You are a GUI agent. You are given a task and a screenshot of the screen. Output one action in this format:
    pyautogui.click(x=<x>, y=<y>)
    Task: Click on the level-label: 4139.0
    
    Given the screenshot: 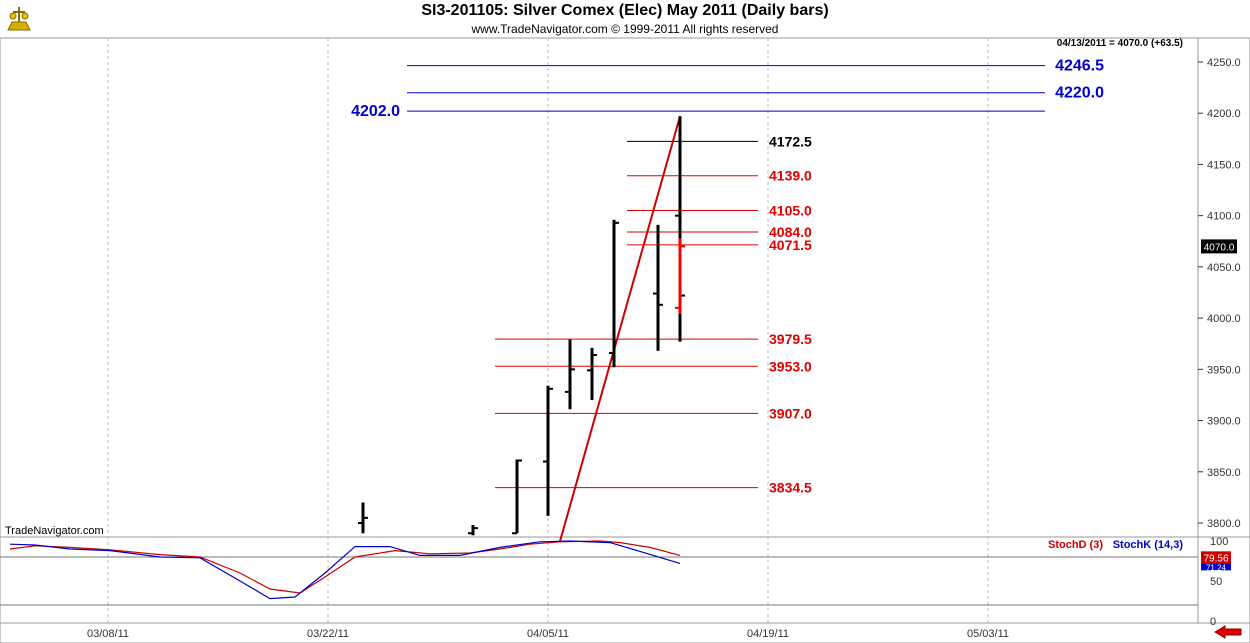 What is the action you would take?
    pyautogui.click(x=790, y=176)
    